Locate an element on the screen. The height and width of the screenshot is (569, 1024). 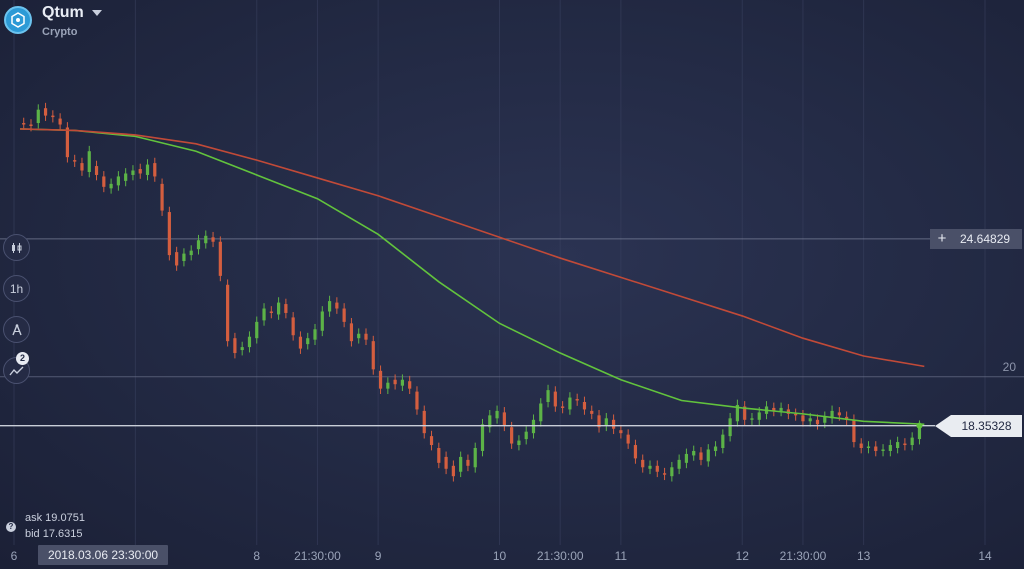
y-tick-label: 20 is located at coordinates (1010, 367).